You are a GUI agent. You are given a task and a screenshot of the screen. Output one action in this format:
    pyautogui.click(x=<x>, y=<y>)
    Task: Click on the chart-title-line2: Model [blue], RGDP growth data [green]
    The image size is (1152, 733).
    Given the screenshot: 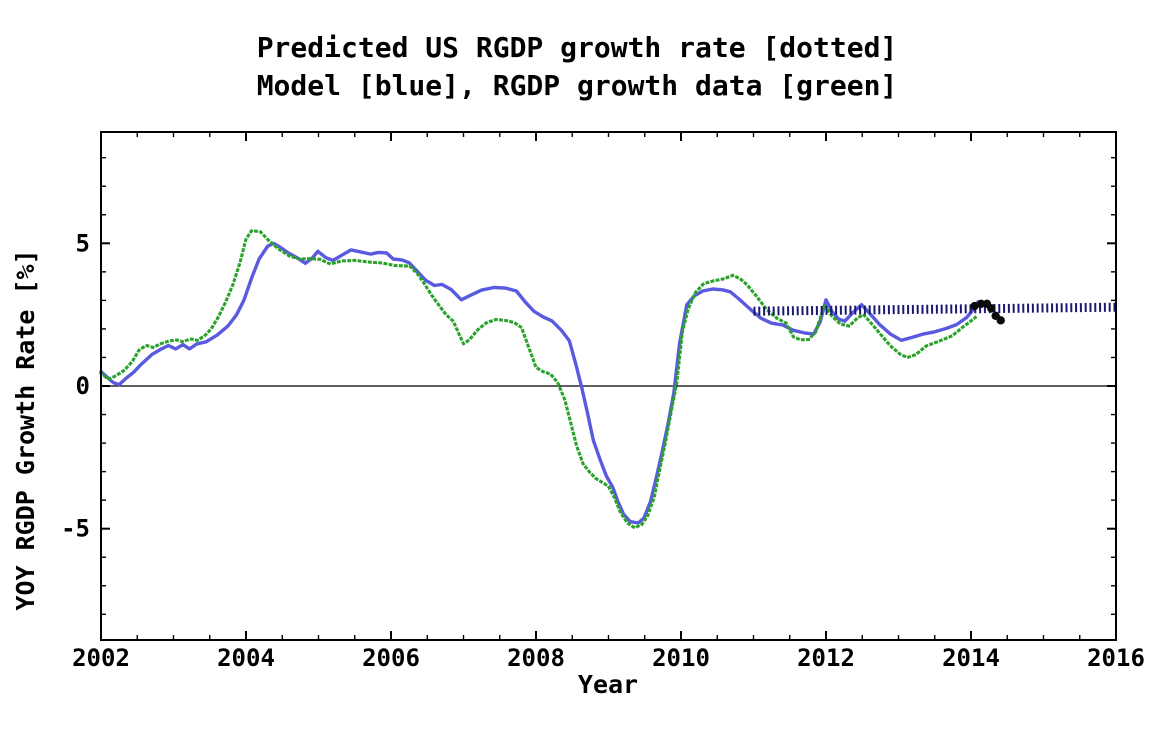 What is the action you would take?
    pyautogui.click(x=577, y=85)
    